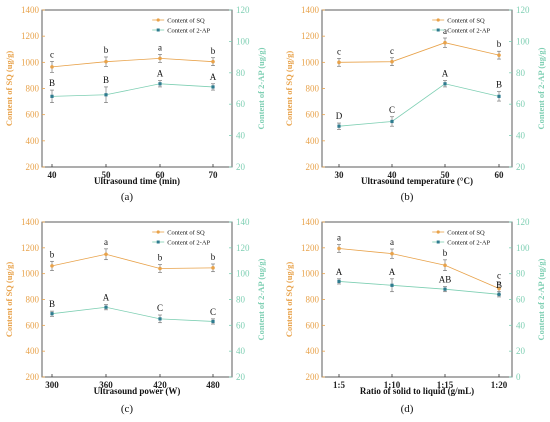  What do you see at coordinates (214, 175) in the screenshot?
I see `x-tick-label: 70` at bounding box center [214, 175].